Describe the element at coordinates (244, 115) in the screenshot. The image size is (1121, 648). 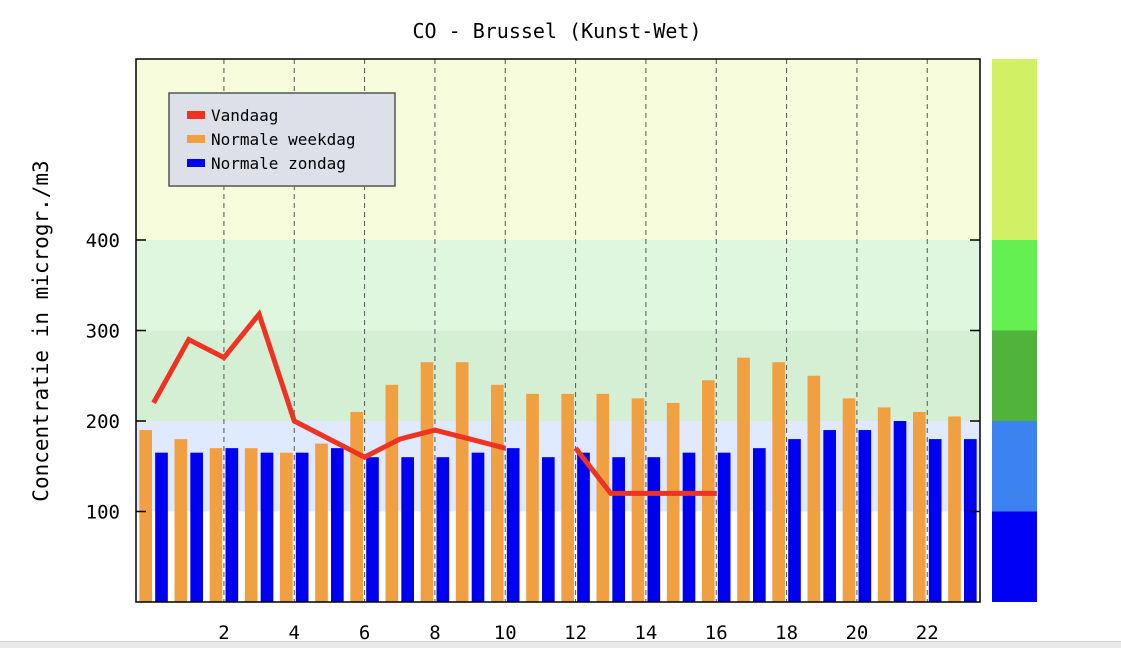
I see `legend-label: Vandaag` at that location.